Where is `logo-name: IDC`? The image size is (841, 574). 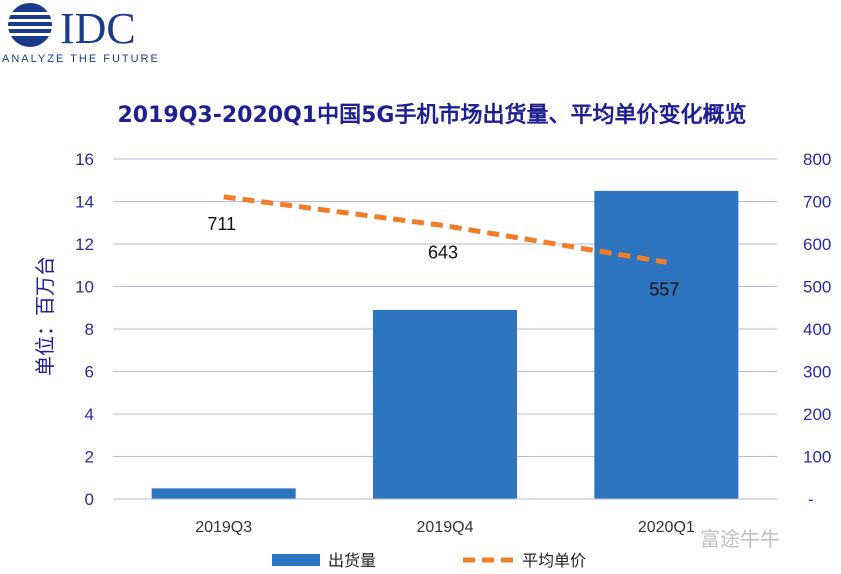 logo-name: IDC is located at coordinates (98, 28).